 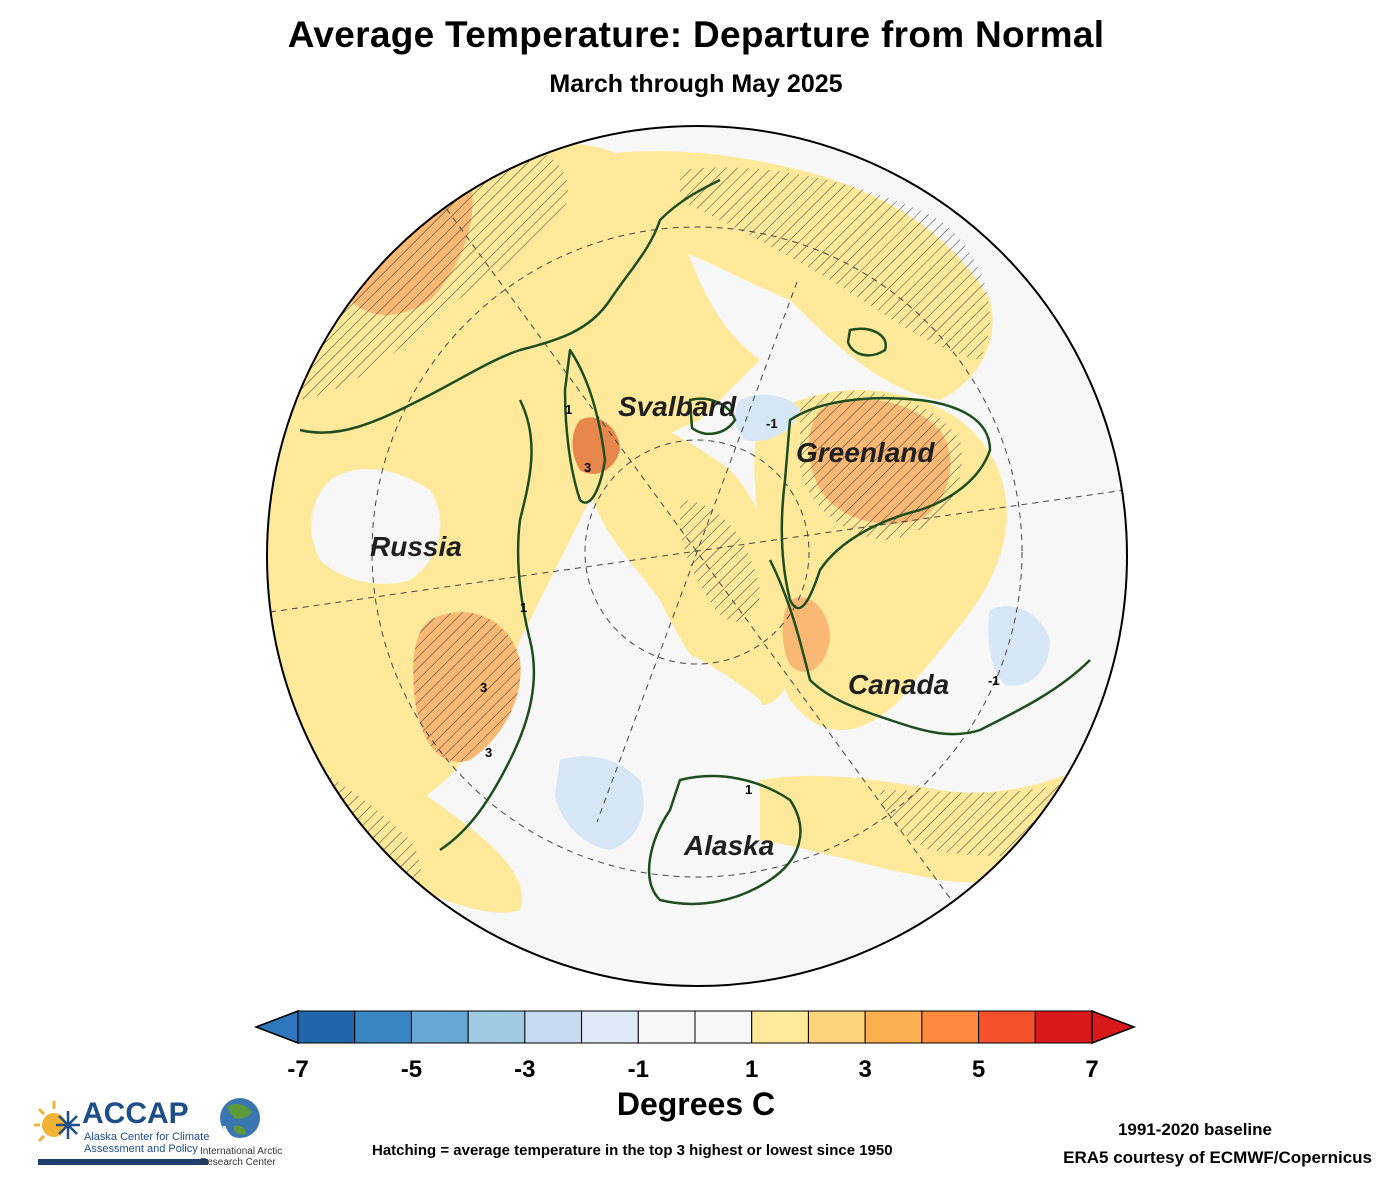 I want to click on colorbar-tick-label: -5, so click(x=411, y=1069).